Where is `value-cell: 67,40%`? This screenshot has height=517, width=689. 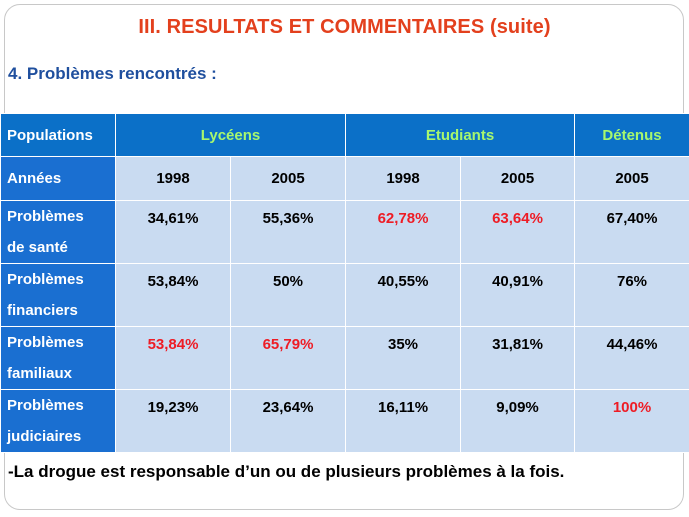
value-cell: 67,40% is located at coordinates (631, 232).